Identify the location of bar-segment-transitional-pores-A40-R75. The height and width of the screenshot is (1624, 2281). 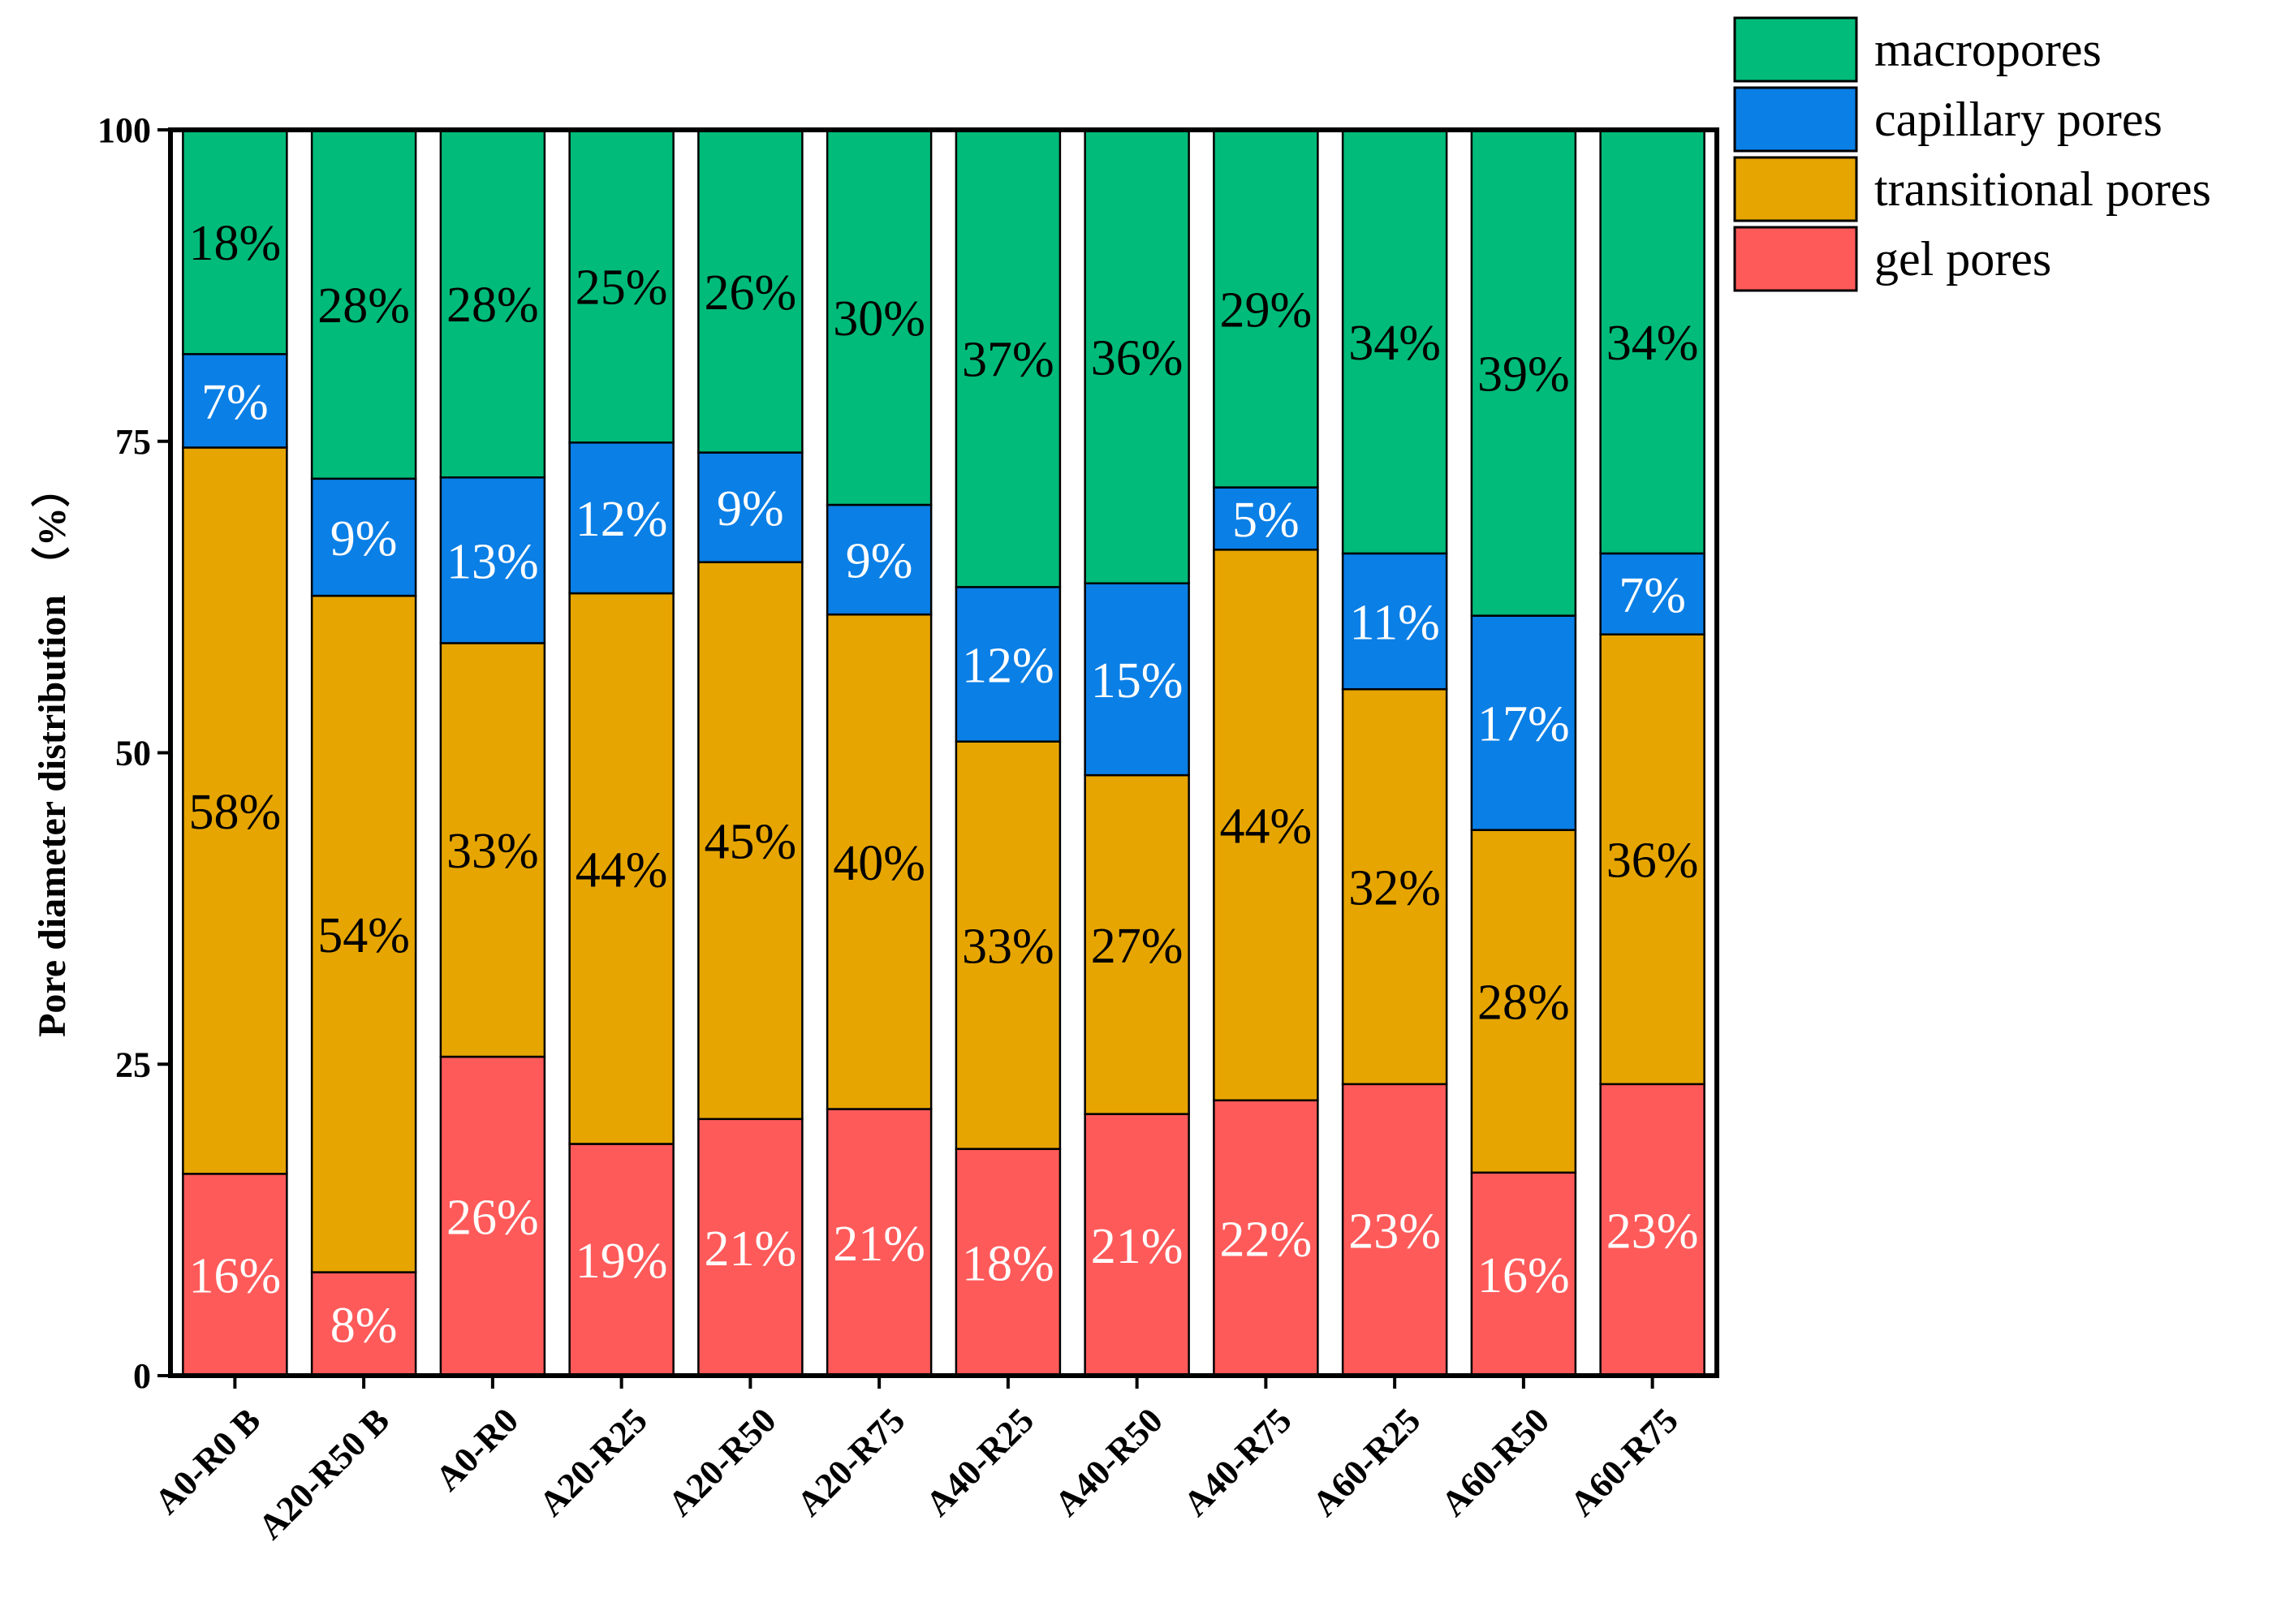
(1266, 826).